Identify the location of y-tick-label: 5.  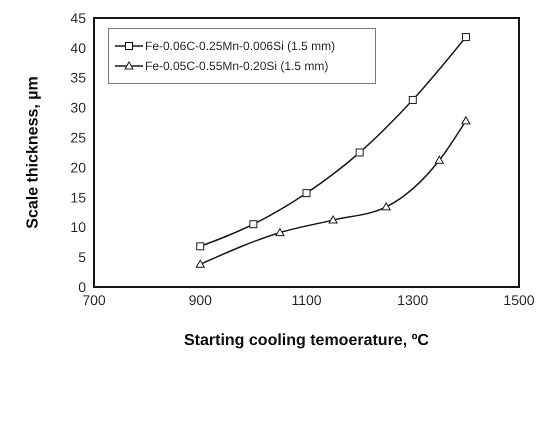
(82, 257).